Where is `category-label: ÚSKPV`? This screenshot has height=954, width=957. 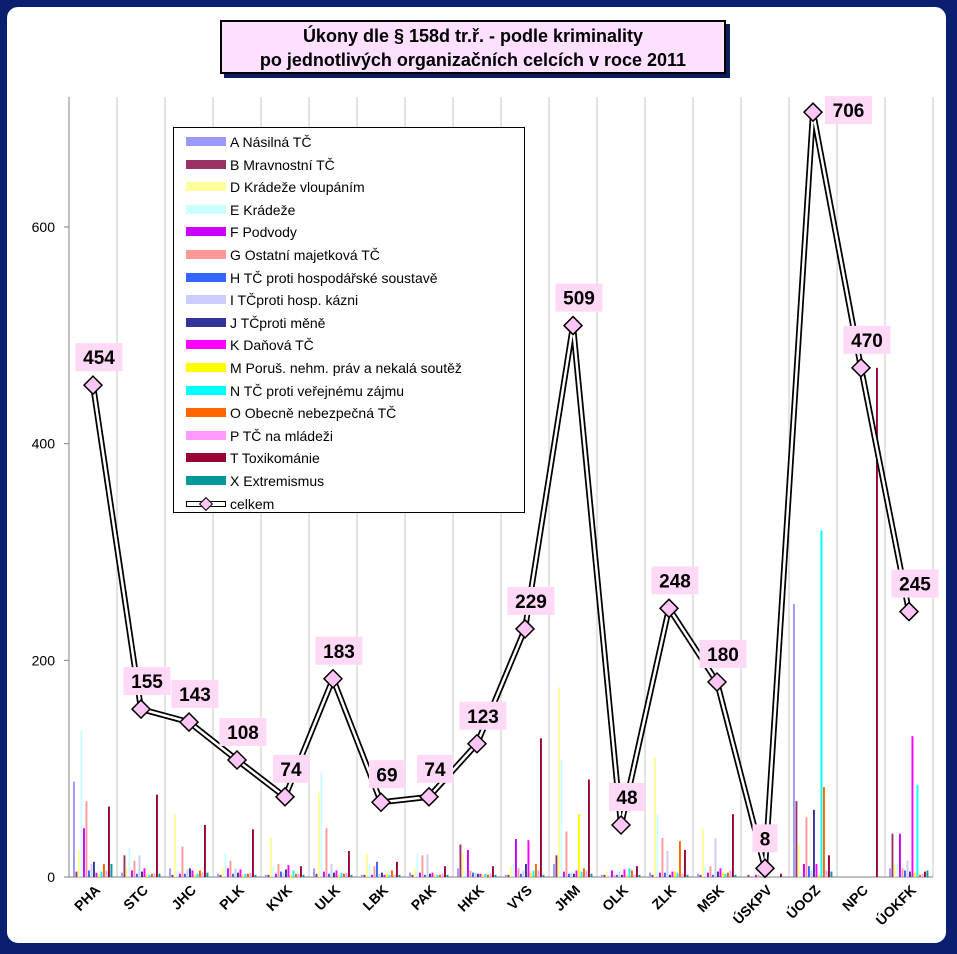 category-label: ÚSKPV is located at coordinates (752, 904).